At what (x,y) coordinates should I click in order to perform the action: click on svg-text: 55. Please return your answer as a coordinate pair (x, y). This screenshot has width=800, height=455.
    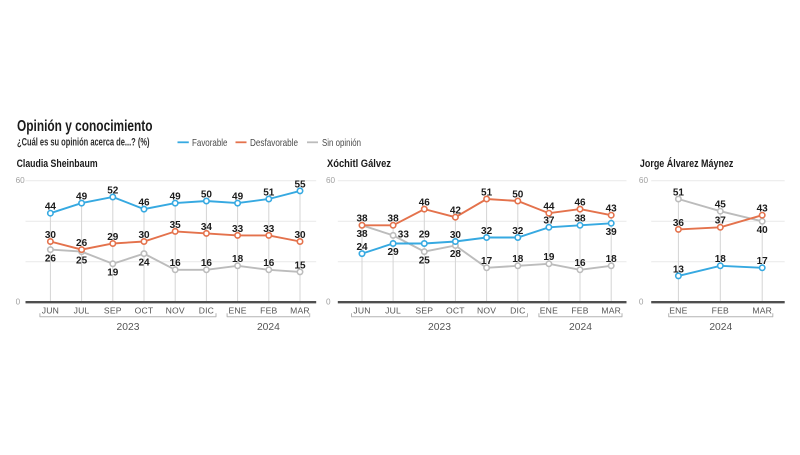
    Looking at the image, I should click on (300, 184).